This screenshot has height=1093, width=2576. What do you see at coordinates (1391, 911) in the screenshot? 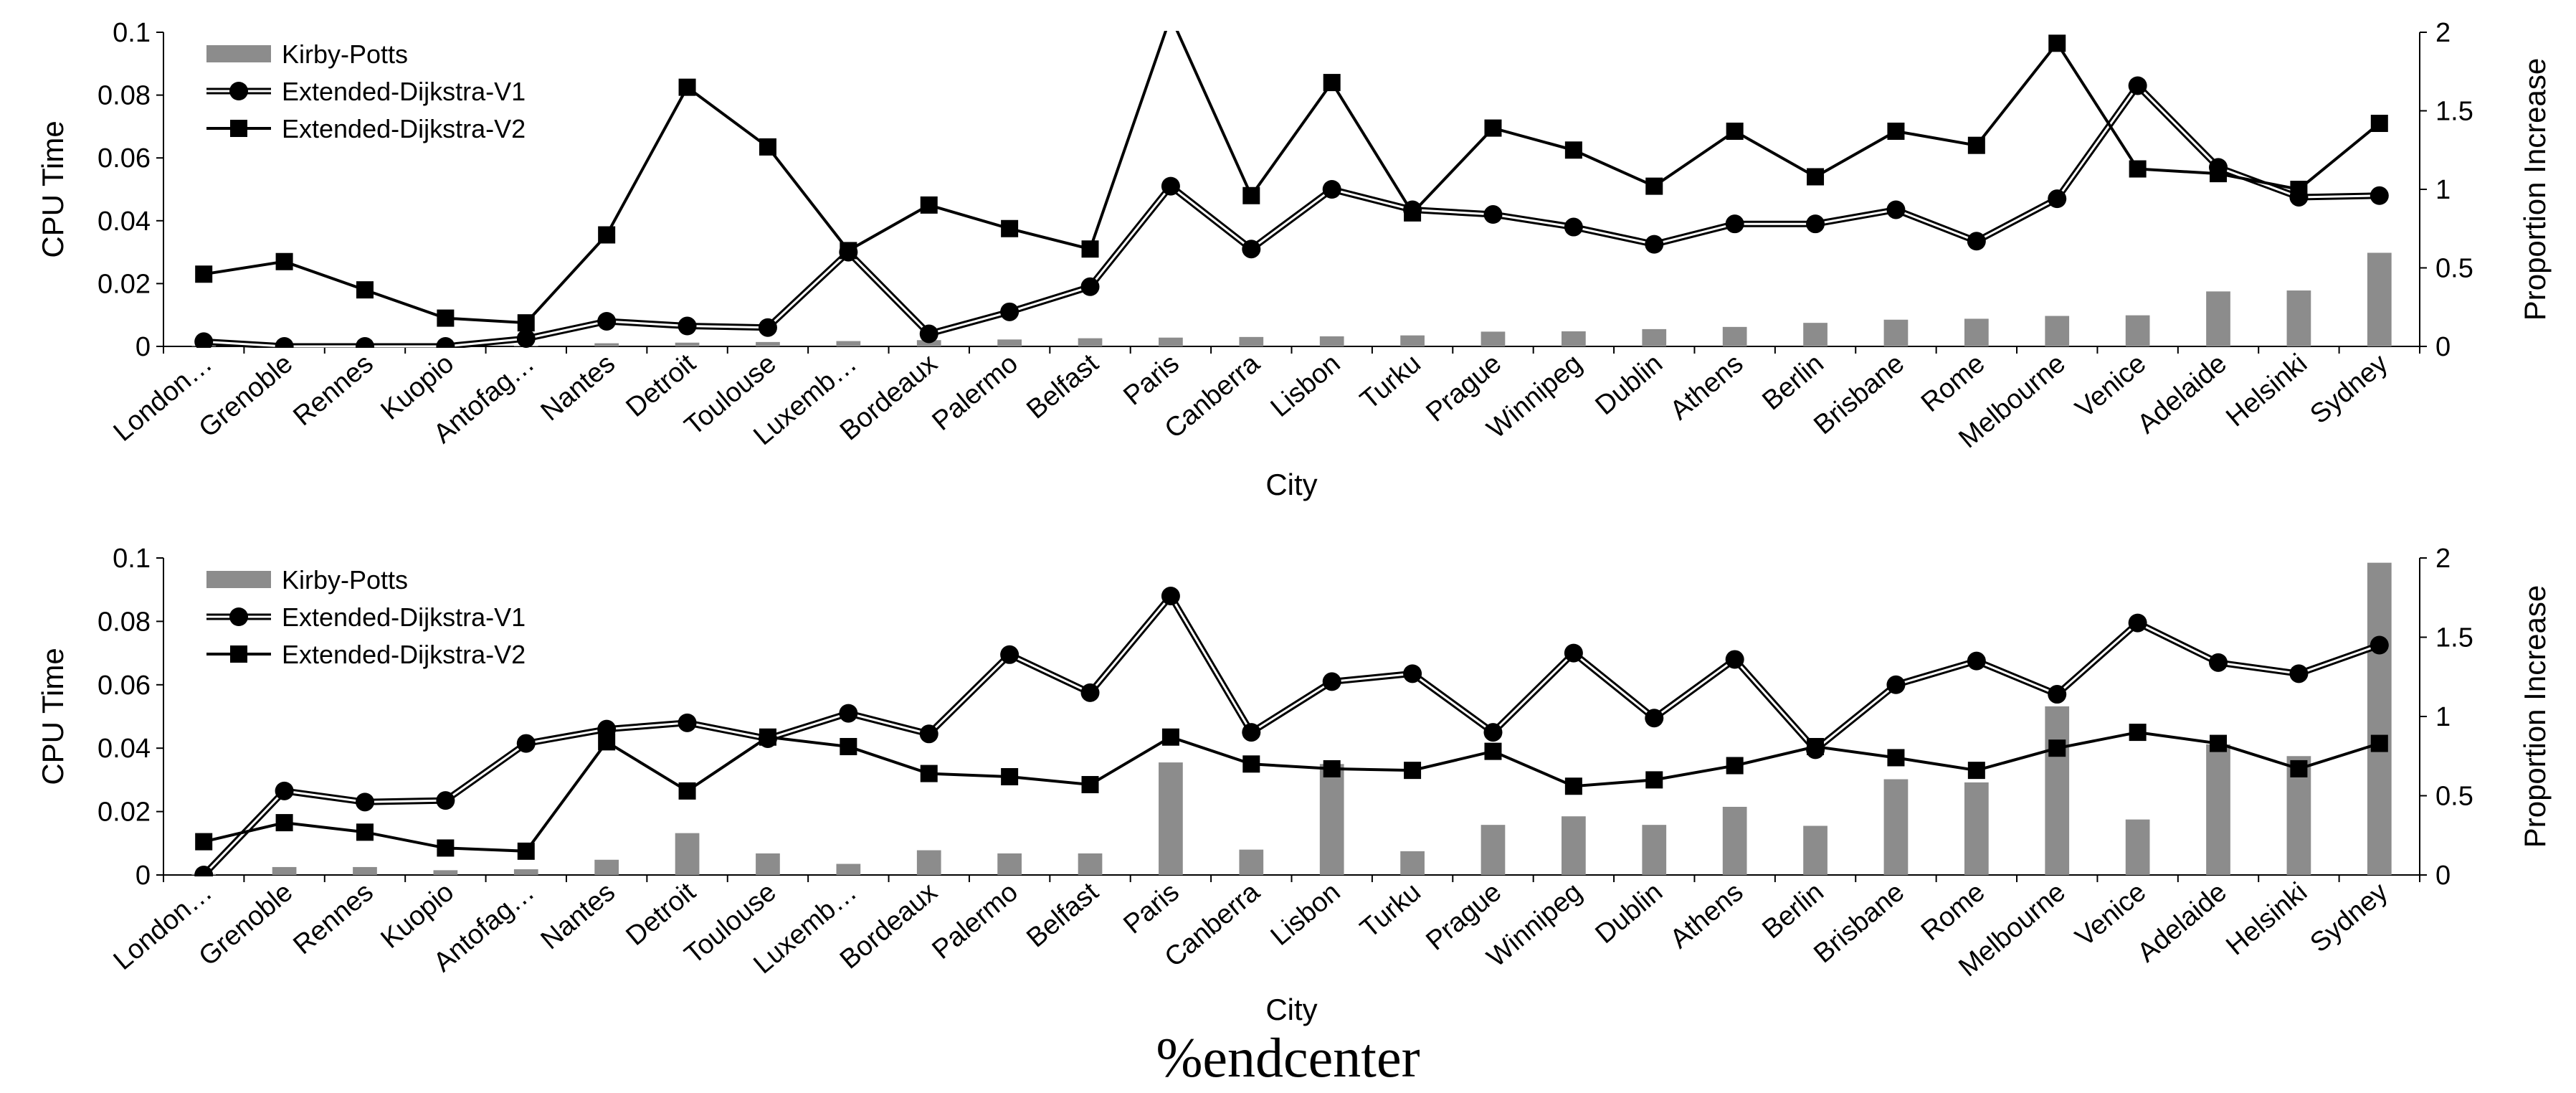
I see `panel2-xtick-label: Turku` at bounding box center [1391, 911].